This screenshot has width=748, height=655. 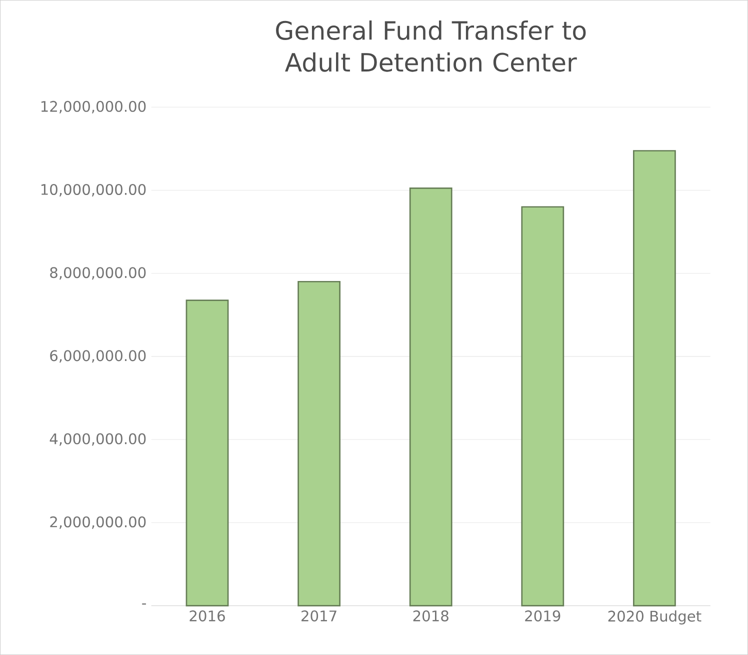 What do you see at coordinates (542, 616) in the screenshot?
I see `x-tick-label: 2019` at bounding box center [542, 616].